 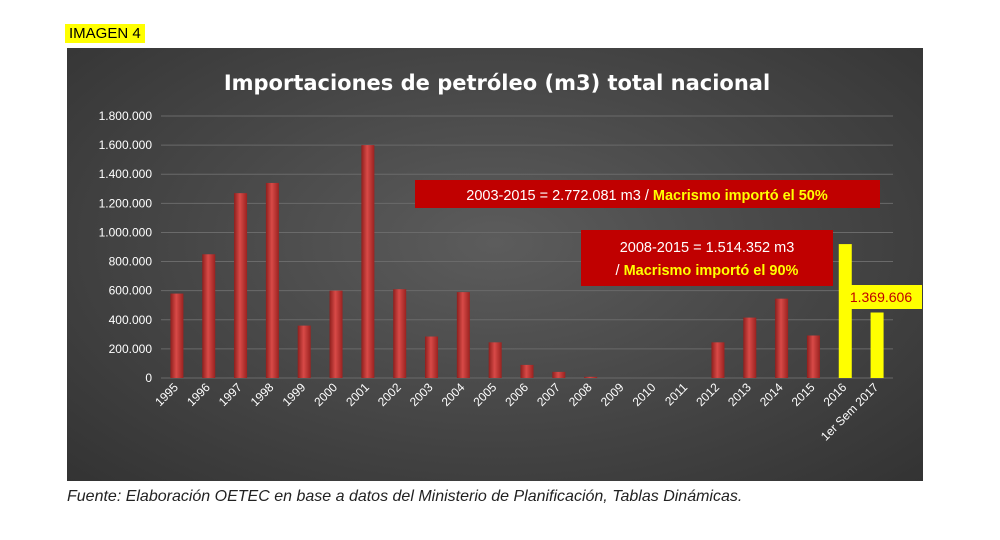 What do you see at coordinates (485, 394) in the screenshot?
I see `x-tick-label: 2005` at bounding box center [485, 394].